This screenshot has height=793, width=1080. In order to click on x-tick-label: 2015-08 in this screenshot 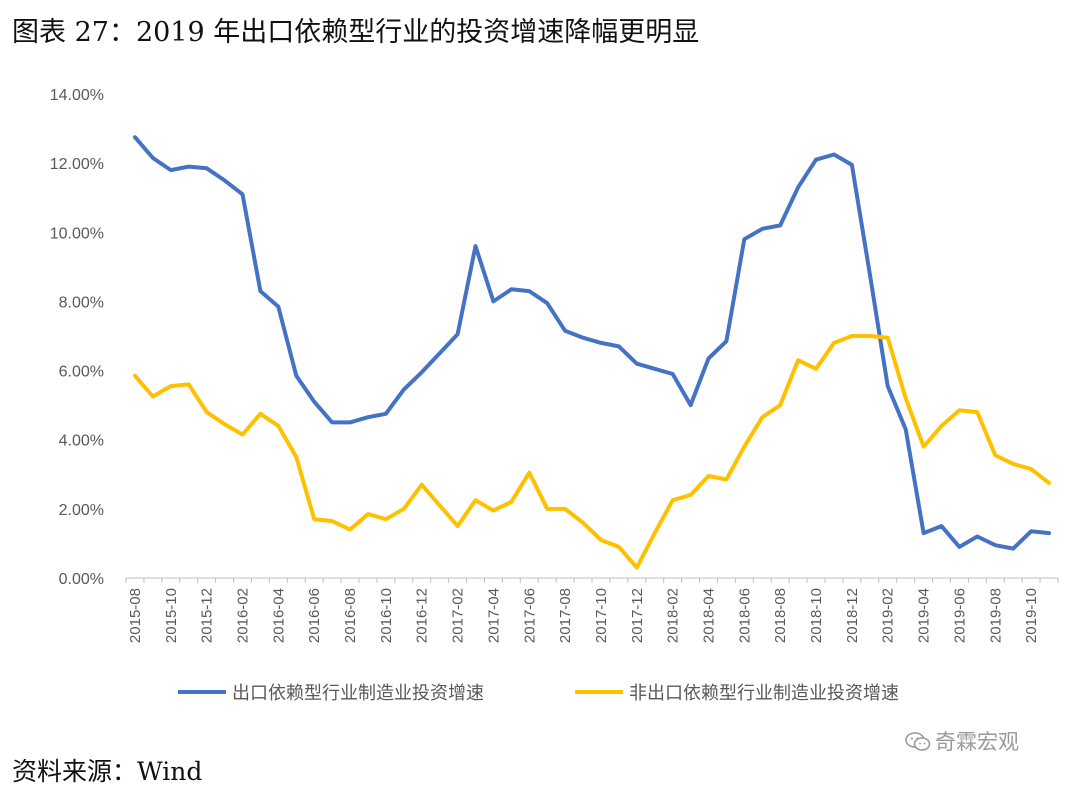, I will do `click(135, 615)`.